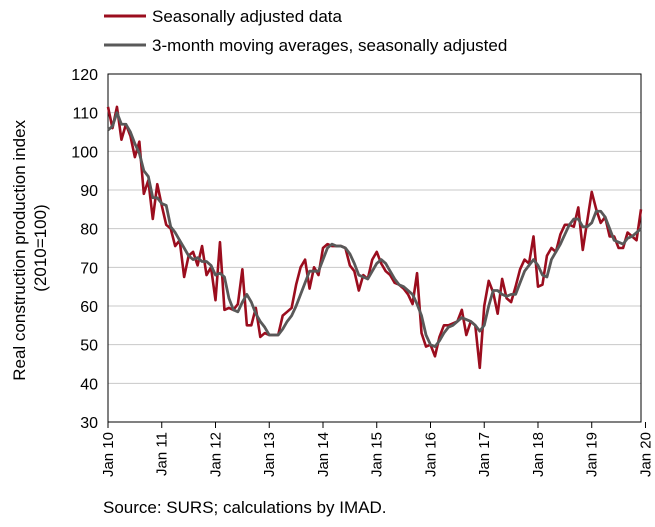 The image size is (655, 527). What do you see at coordinates (84, 152) in the screenshot?
I see `y-tick-label: 100` at bounding box center [84, 152].